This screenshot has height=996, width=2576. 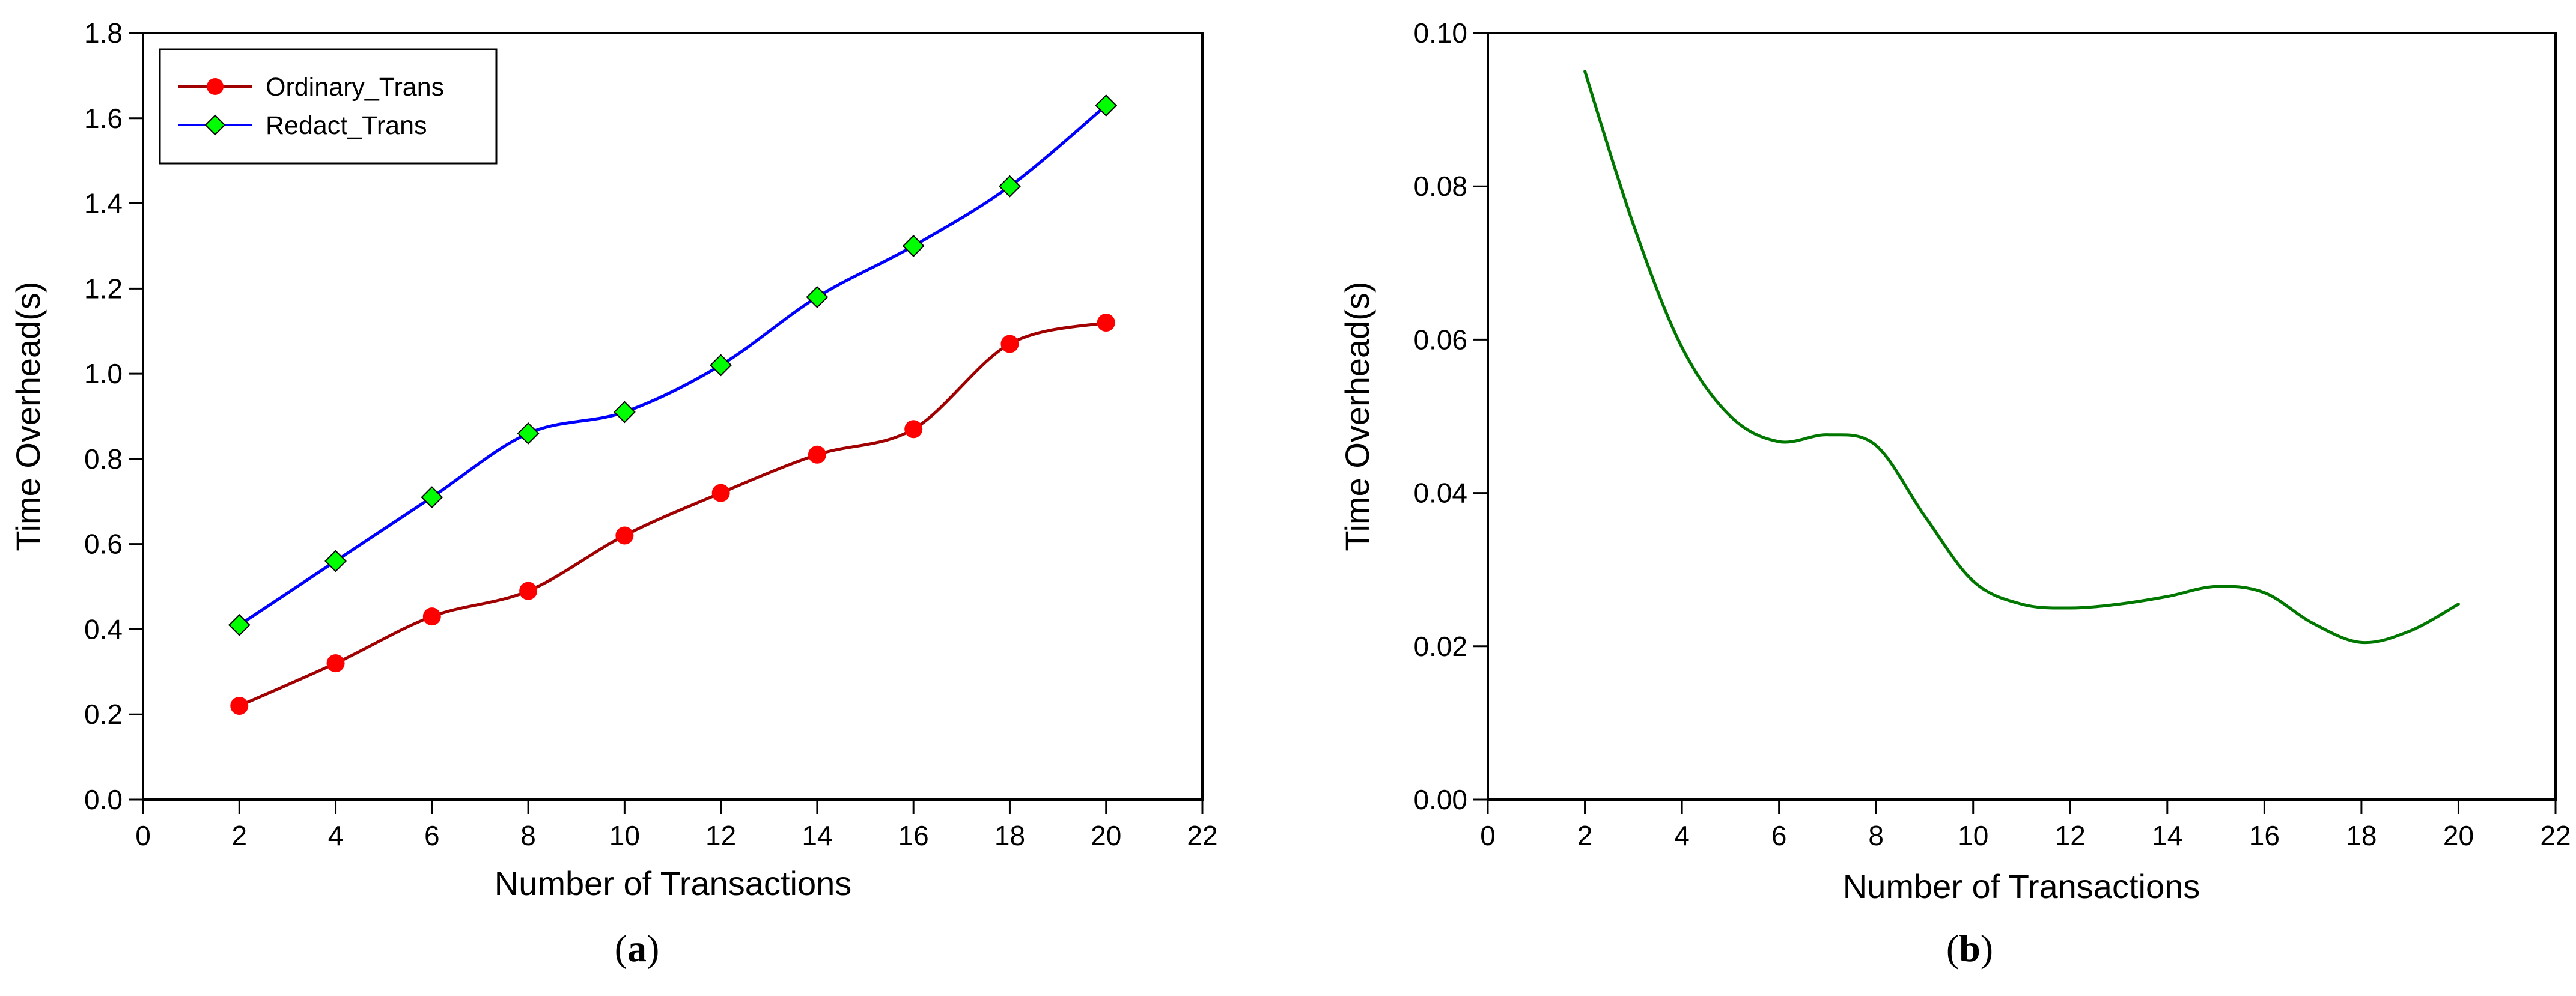 I want to click on chart-a-caption: (a), so click(x=637, y=948).